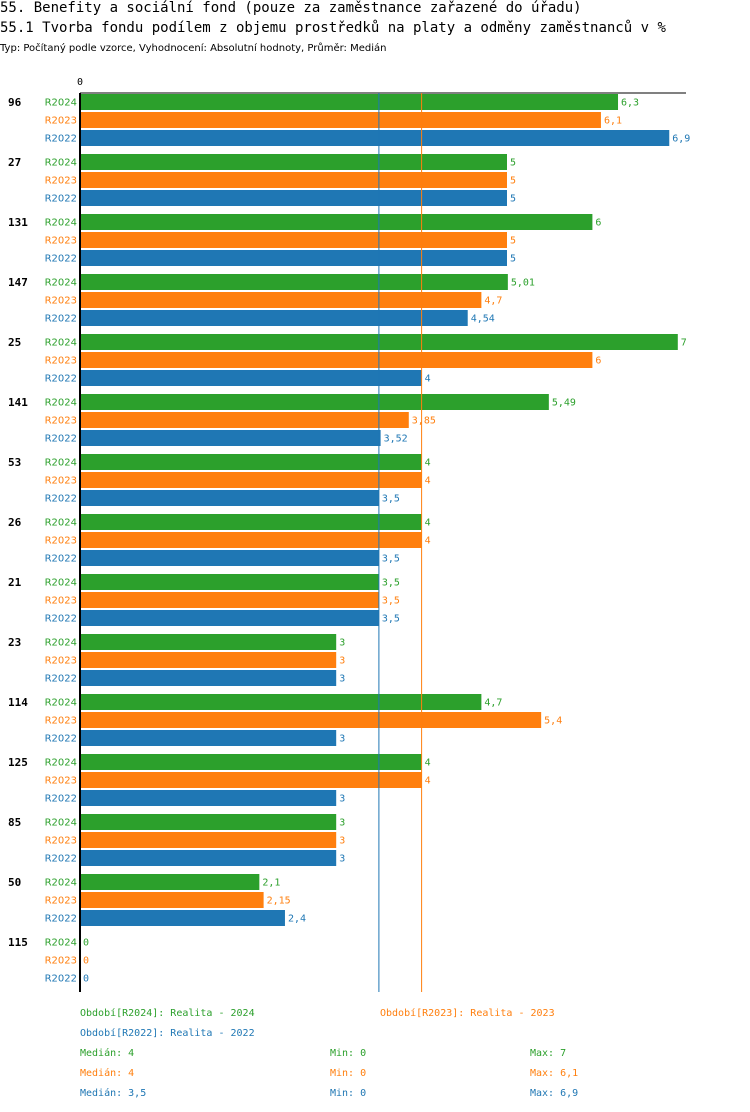 This screenshot has width=750, height=1112. I want to click on value-label-r2023: 3,5, so click(391, 601).